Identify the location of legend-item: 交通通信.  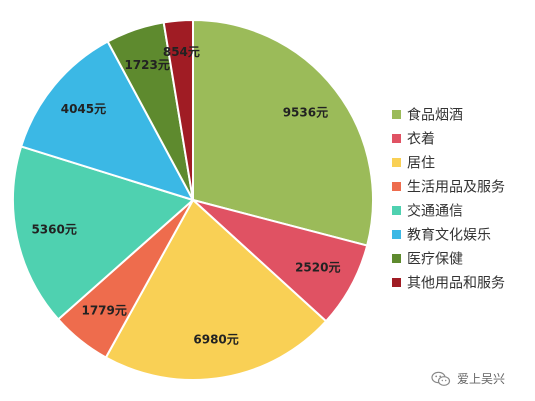
(427, 211).